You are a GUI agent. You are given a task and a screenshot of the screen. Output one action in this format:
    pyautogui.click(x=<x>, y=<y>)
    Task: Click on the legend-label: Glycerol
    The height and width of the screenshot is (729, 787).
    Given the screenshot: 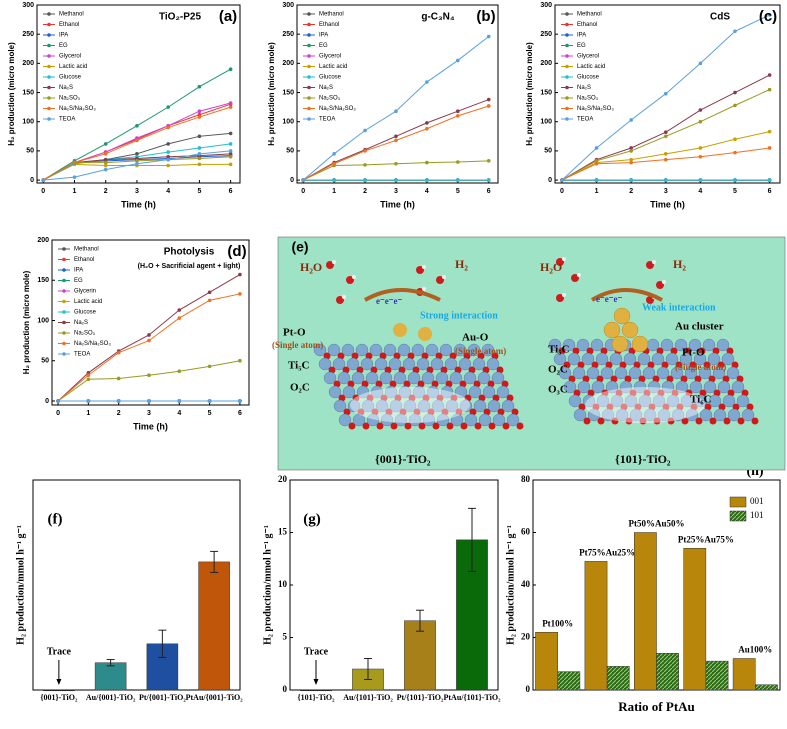 What is the action you would take?
    pyautogui.click(x=330, y=57)
    